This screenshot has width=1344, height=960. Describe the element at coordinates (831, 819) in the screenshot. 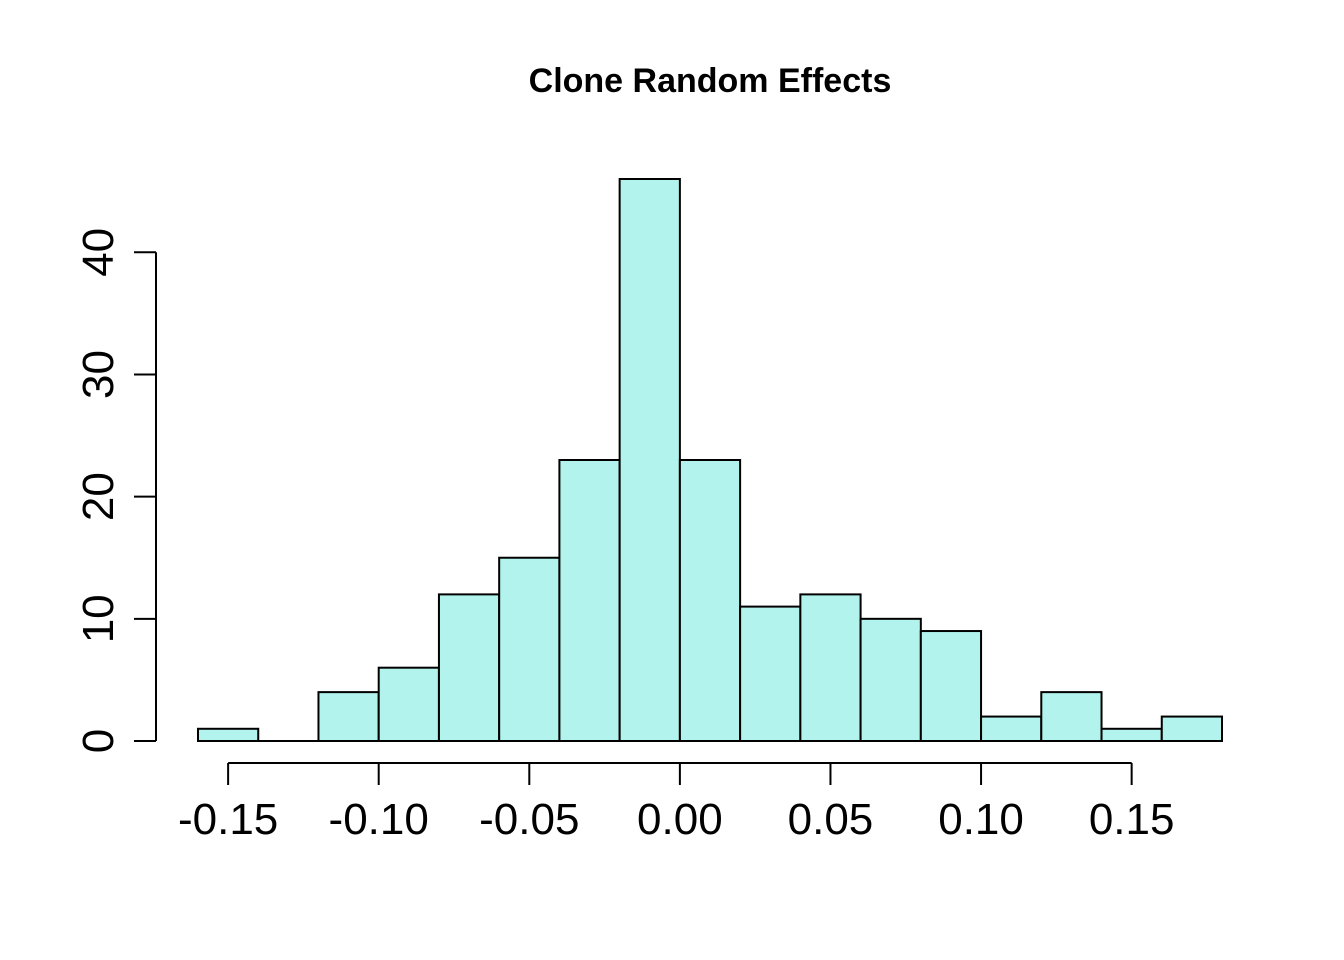

I see `x-tick-label: 0.05` at that location.